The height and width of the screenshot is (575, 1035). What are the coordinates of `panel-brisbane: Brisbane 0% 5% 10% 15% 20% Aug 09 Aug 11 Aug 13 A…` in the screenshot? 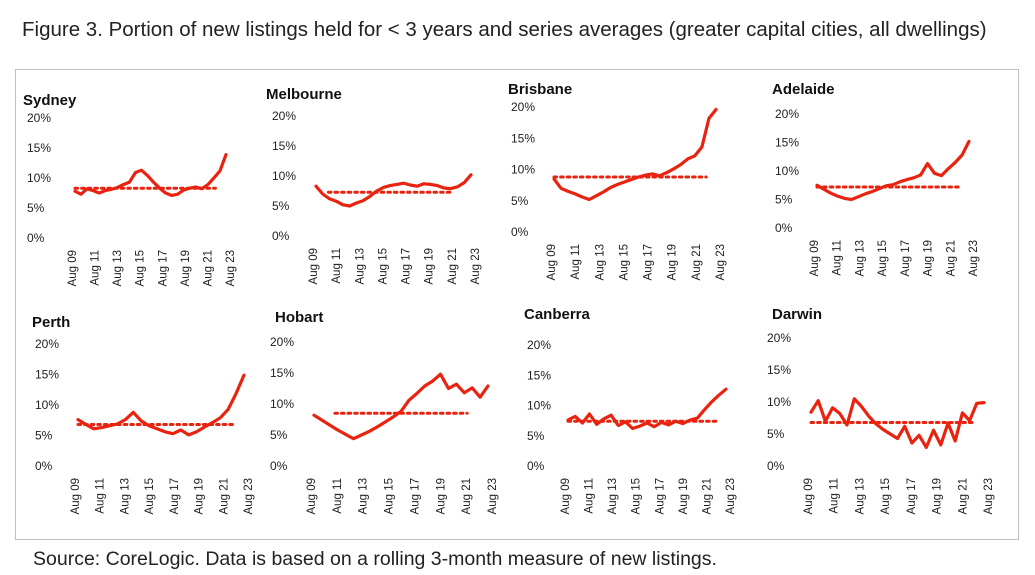 It's located at (617, 180).